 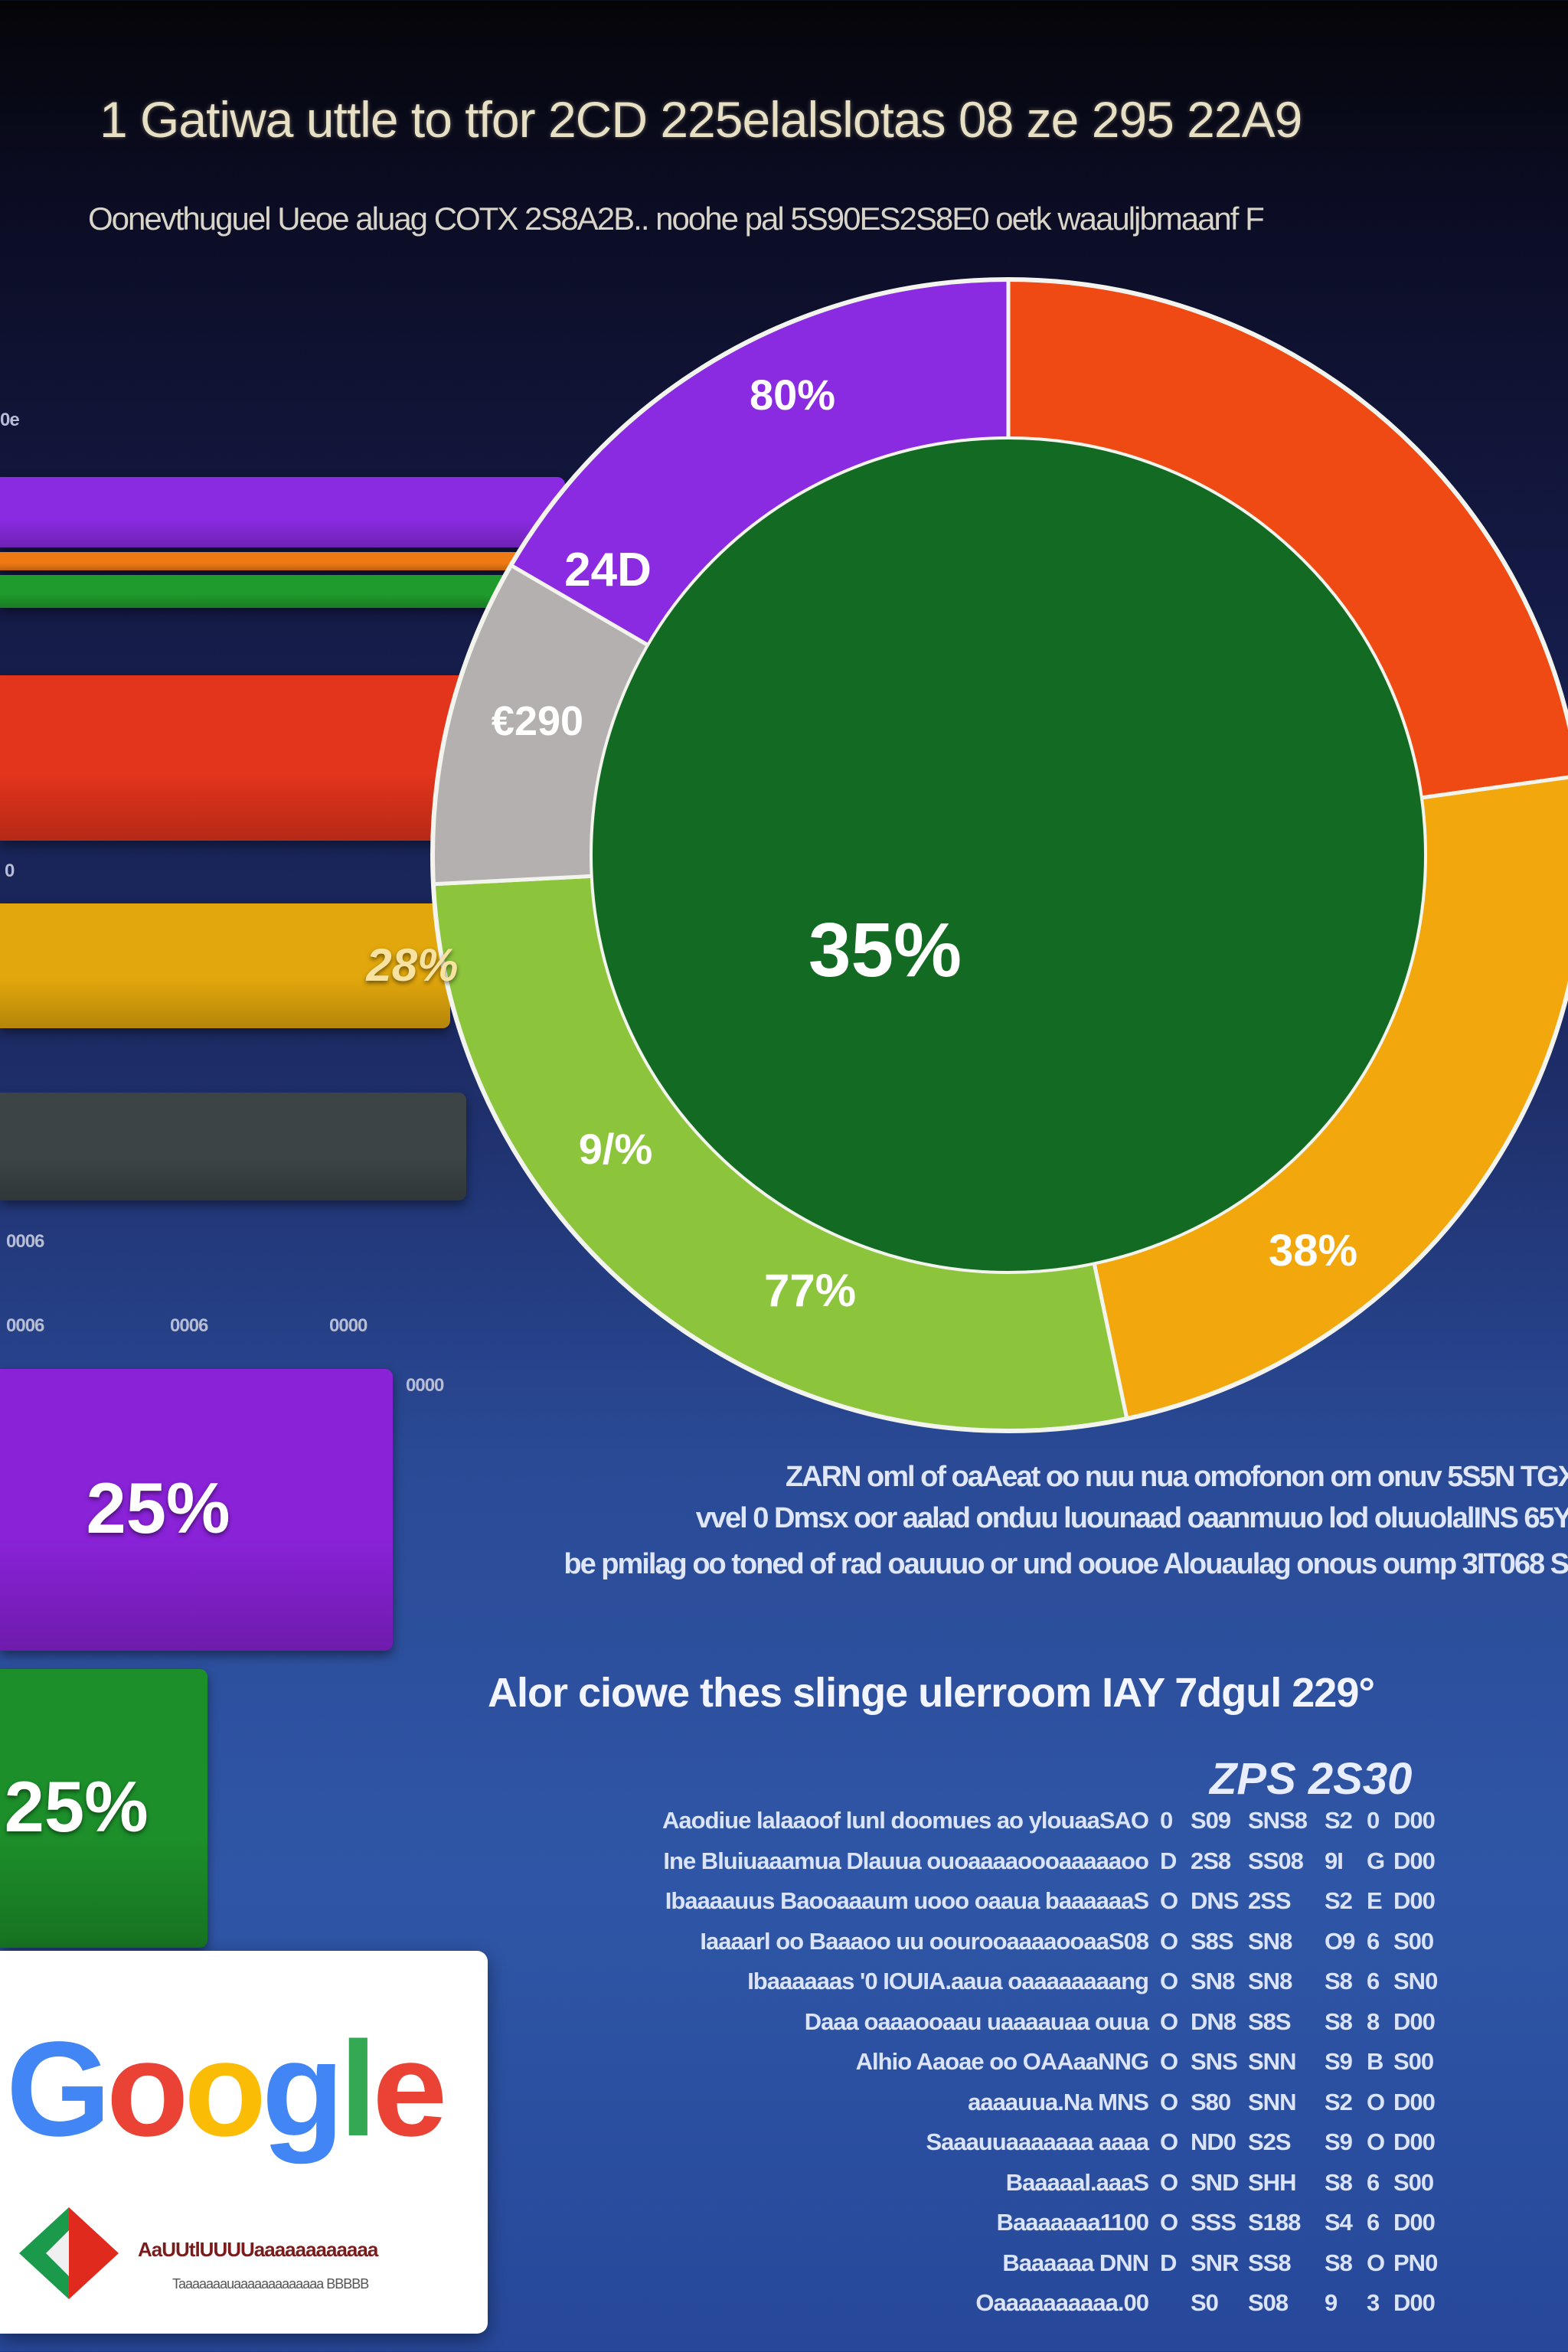 I want to click on row-value: PN0, so click(x=1415, y=2262).